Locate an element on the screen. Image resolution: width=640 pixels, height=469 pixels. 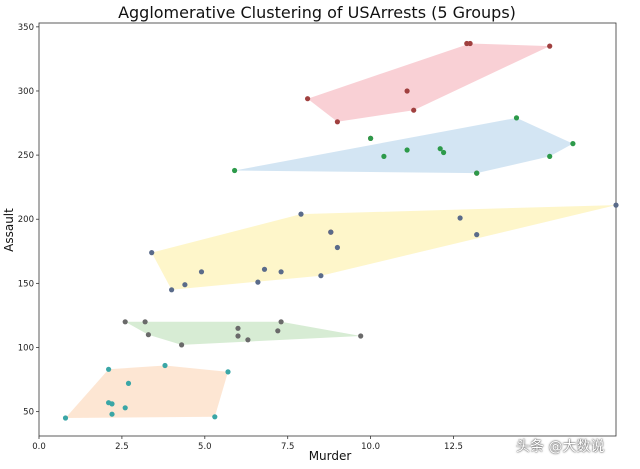
y-tick-label: 150 is located at coordinates (26, 284).